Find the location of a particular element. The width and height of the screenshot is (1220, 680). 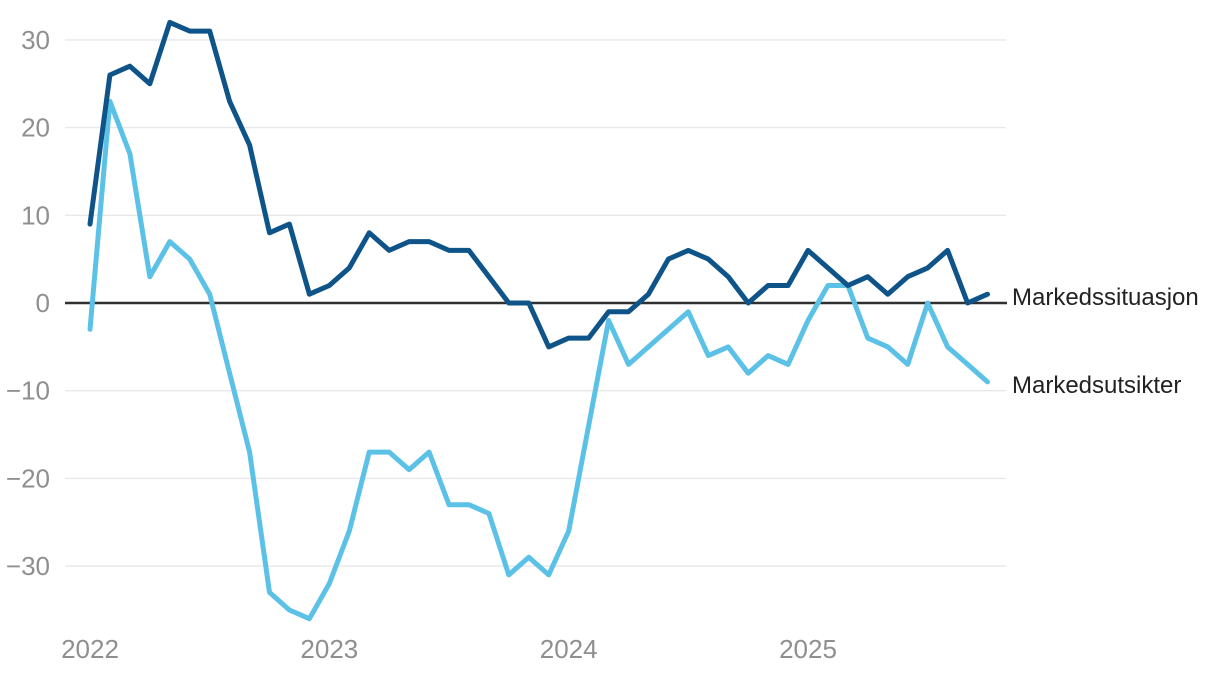

y-axis-tick-label: −20 is located at coordinates (28, 478).